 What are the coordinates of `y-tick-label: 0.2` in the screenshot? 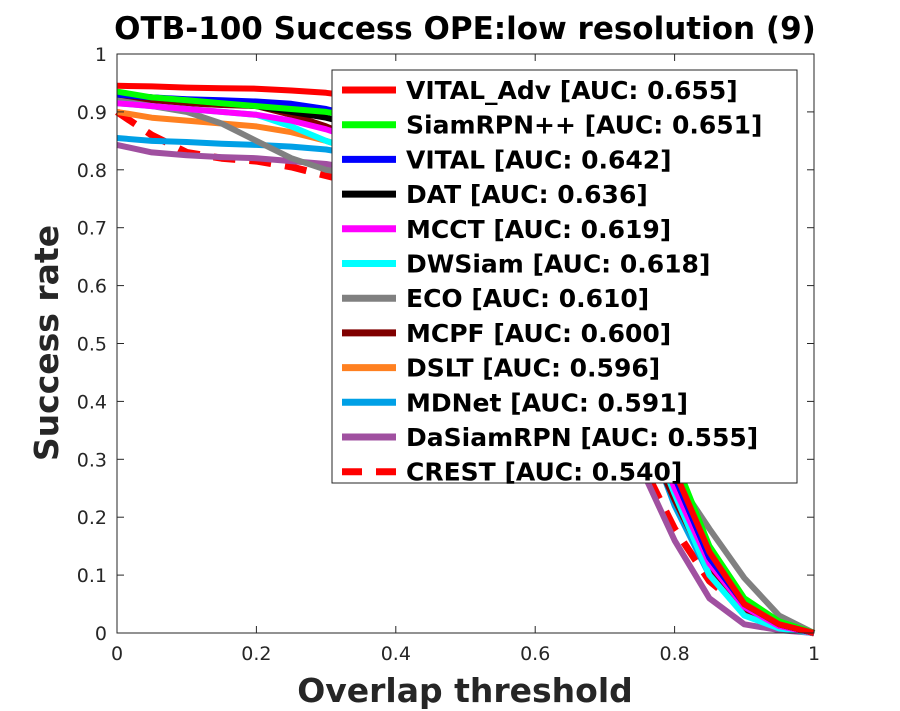 It's located at (92, 518).